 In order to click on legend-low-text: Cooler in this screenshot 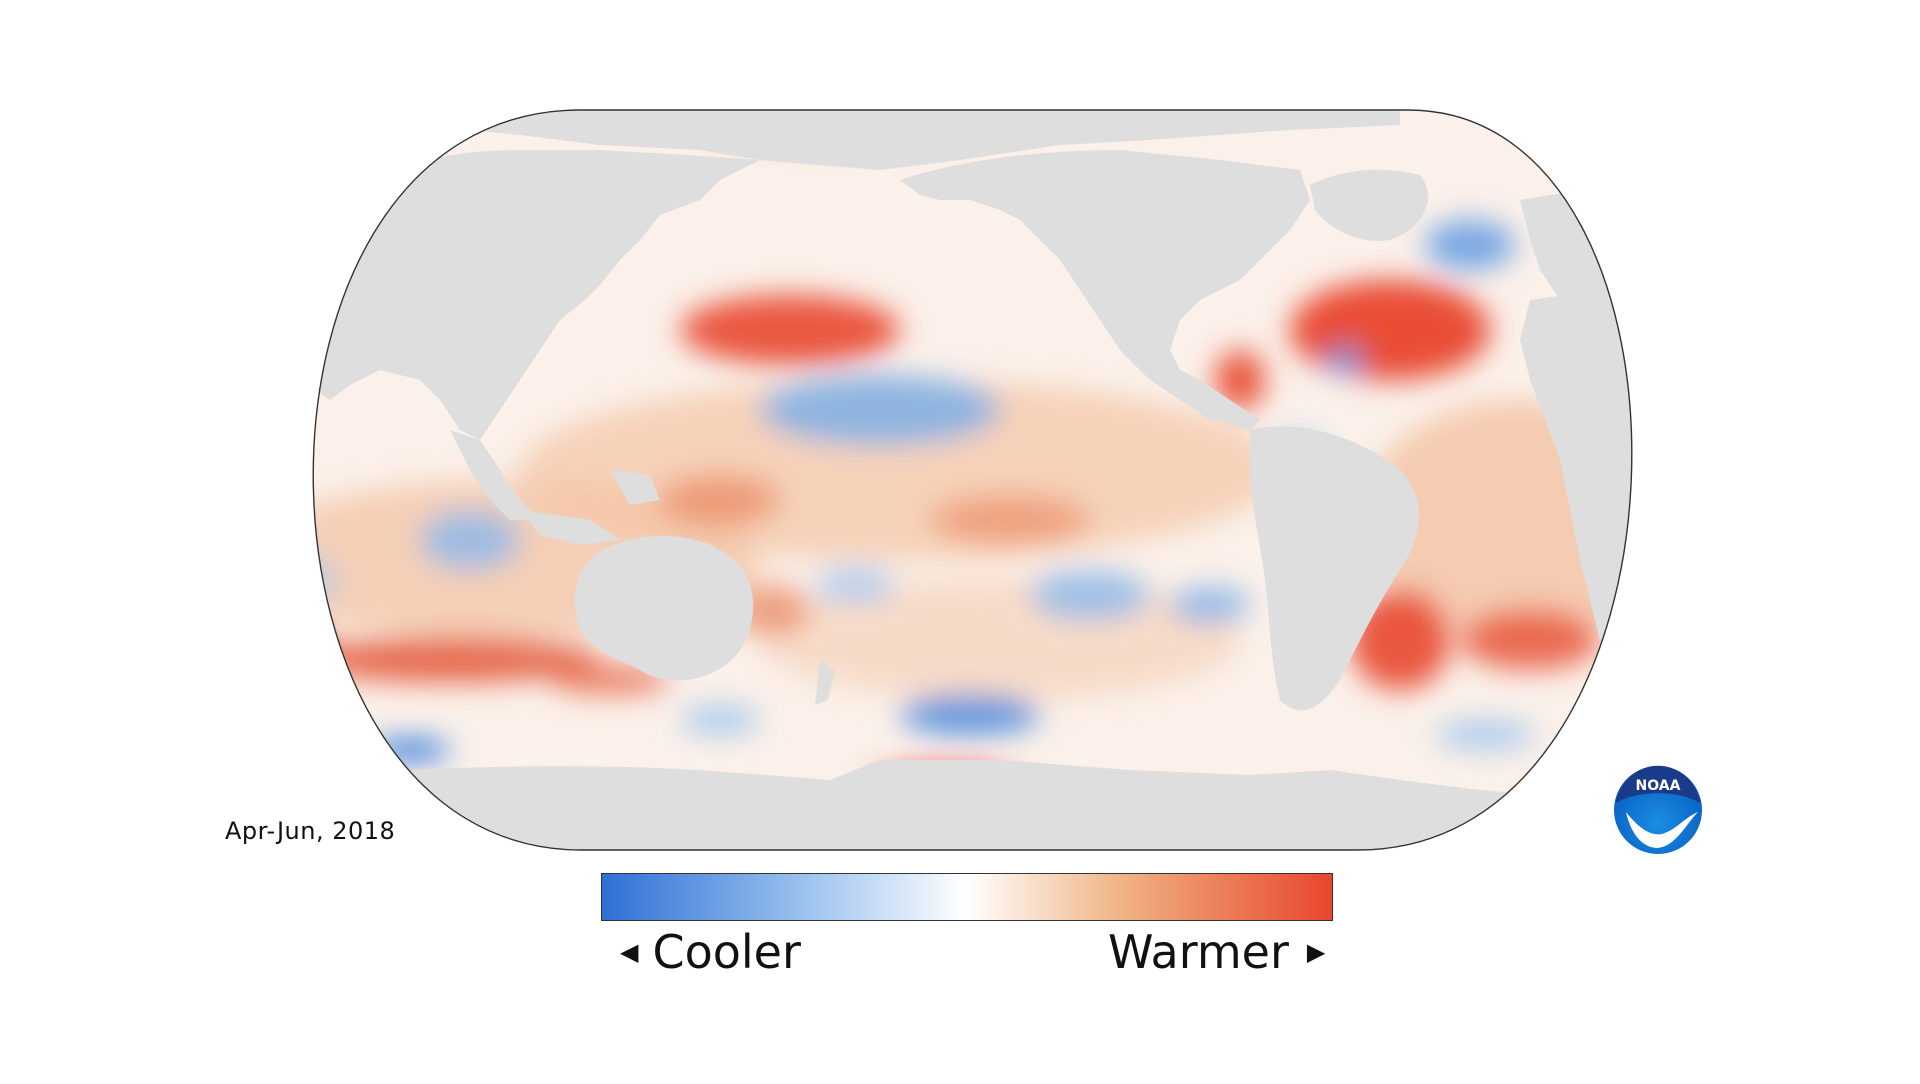, I will do `click(726, 952)`.